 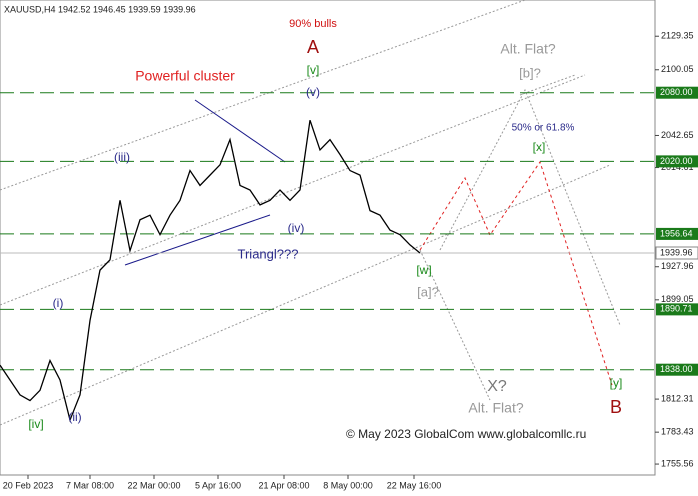 What do you see at coordinates (466, 434) in the screenshot?
I see `annotation: © May 2023 GlobalCom www.globalcomllc.ru` at bounding box center [466, 434].